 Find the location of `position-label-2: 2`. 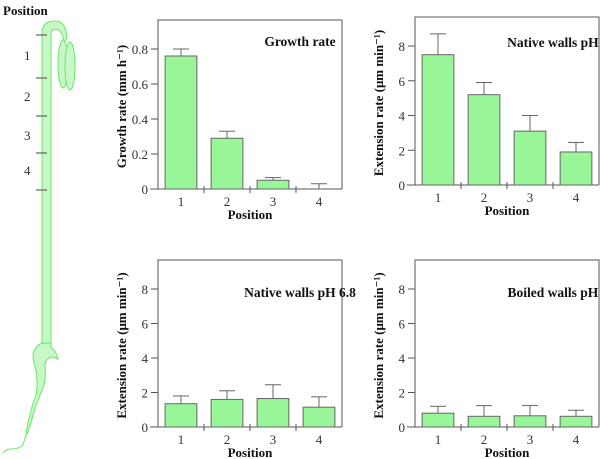

position-label-2: 2 is located at coordinates (27, 96).